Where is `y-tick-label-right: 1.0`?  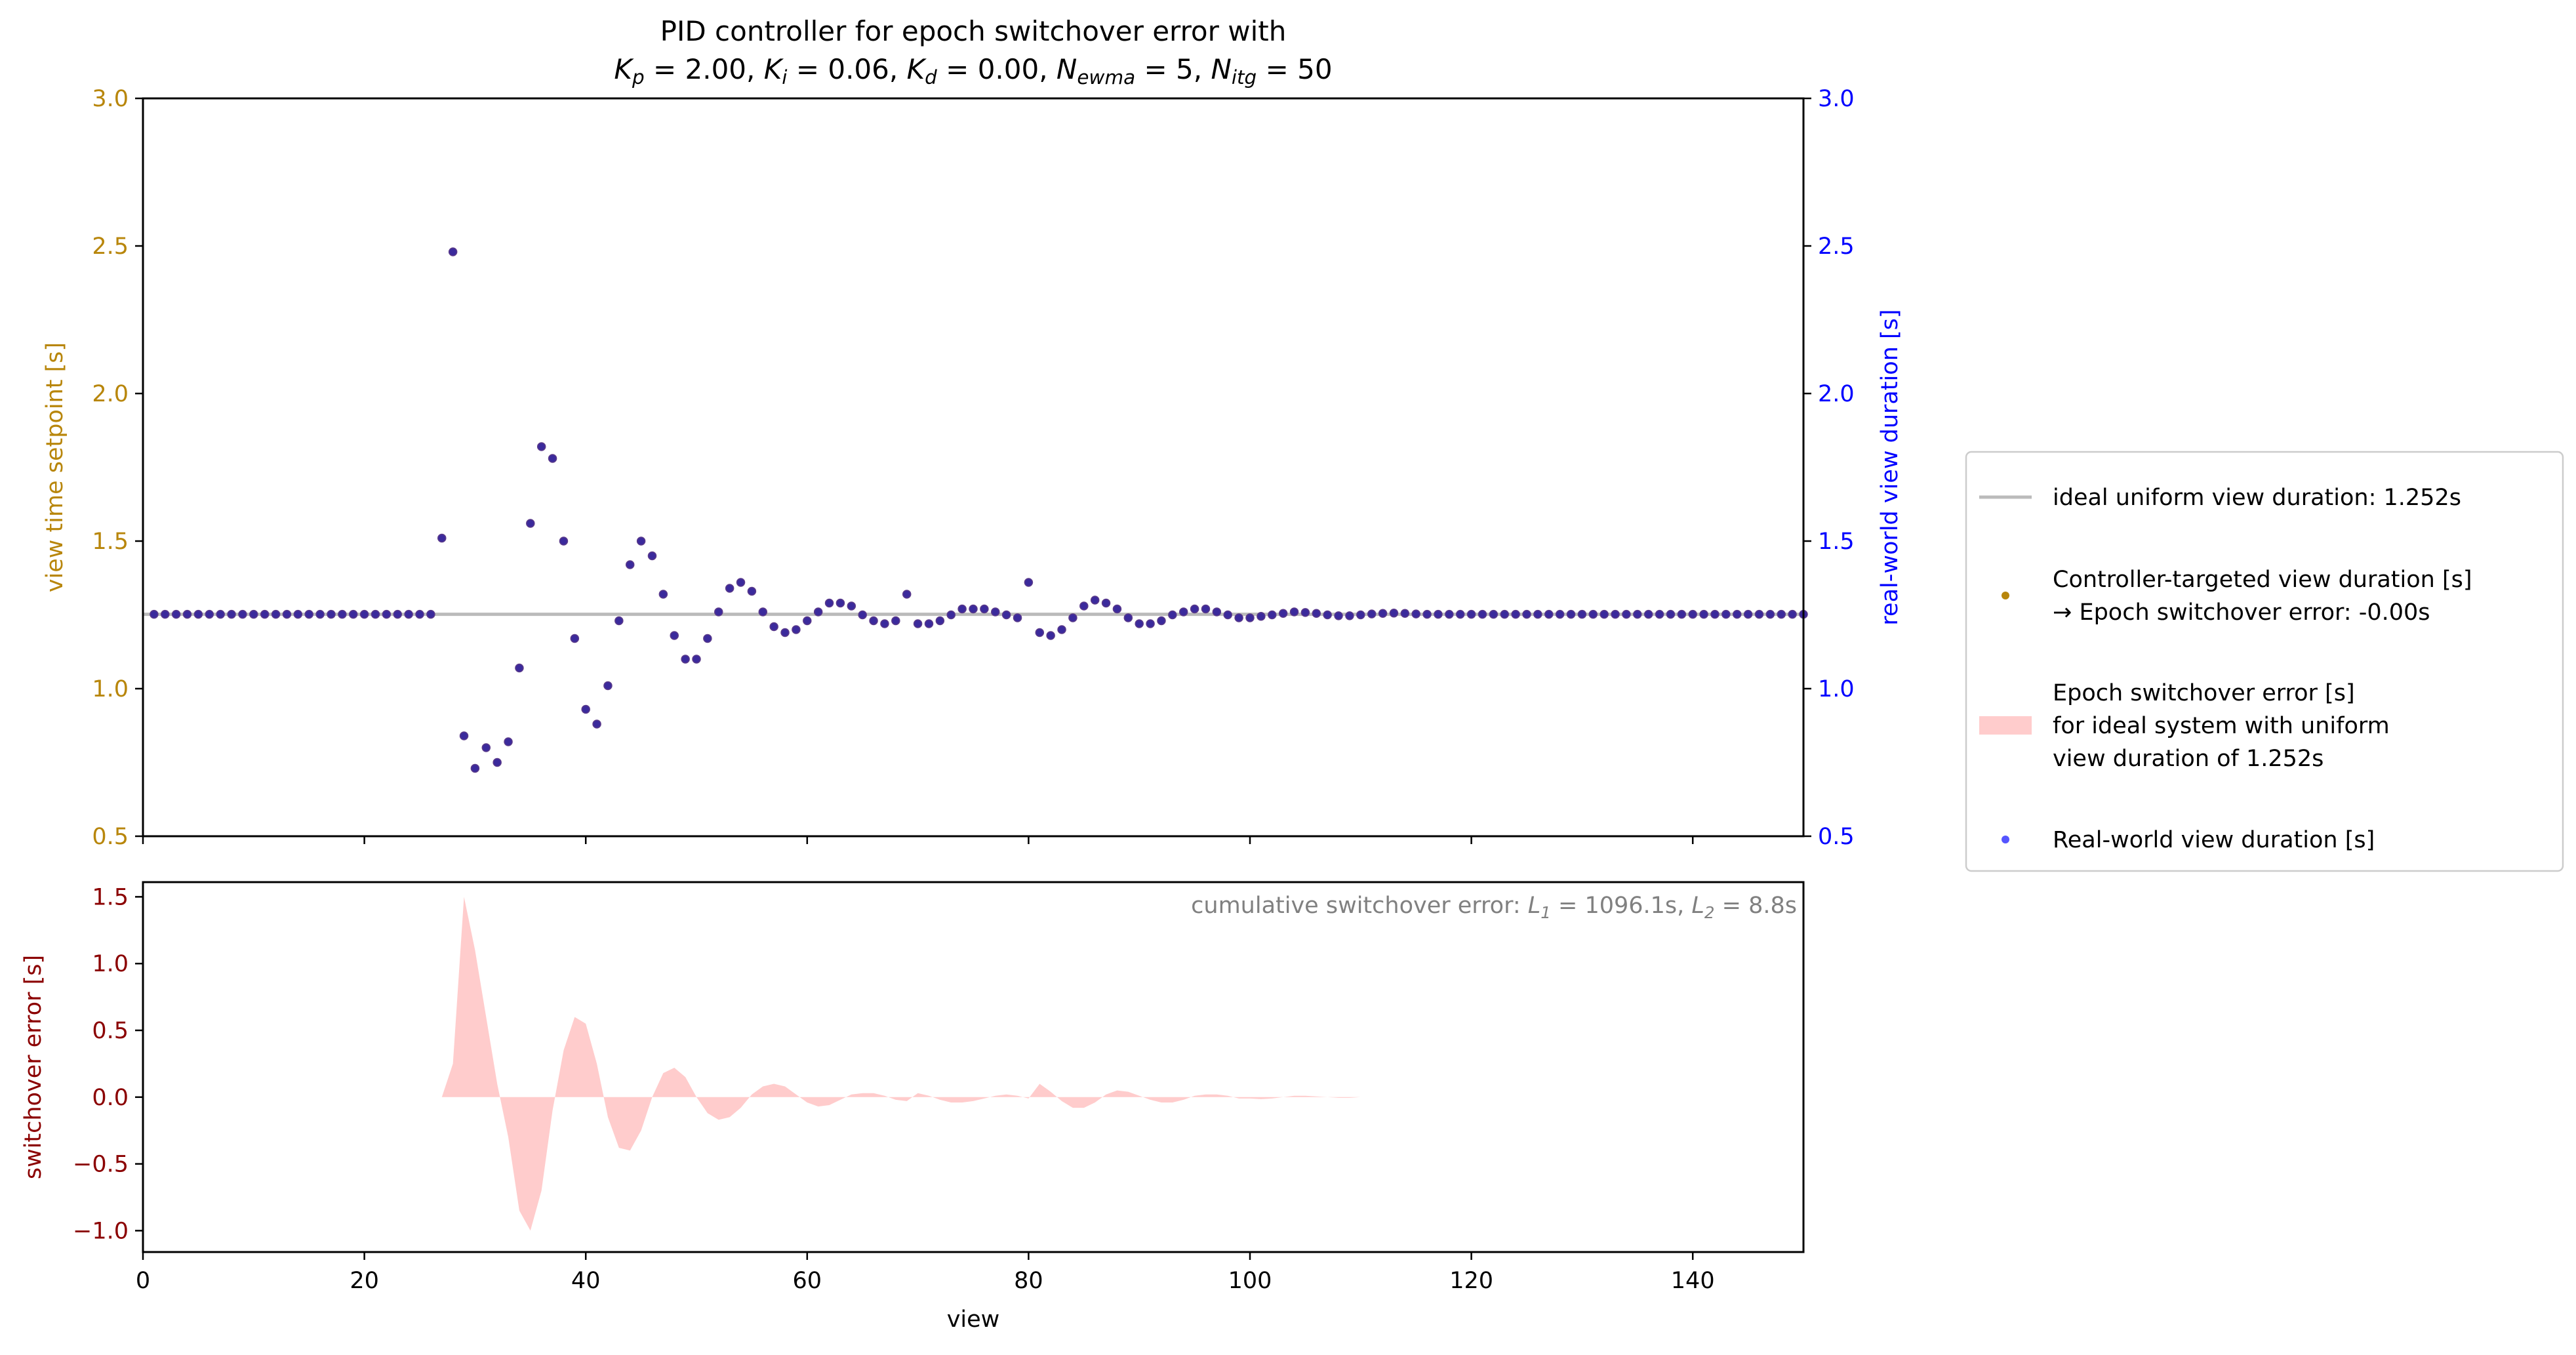
y-tick-label-right: 1.0 is located at coordinates (1836, 689).